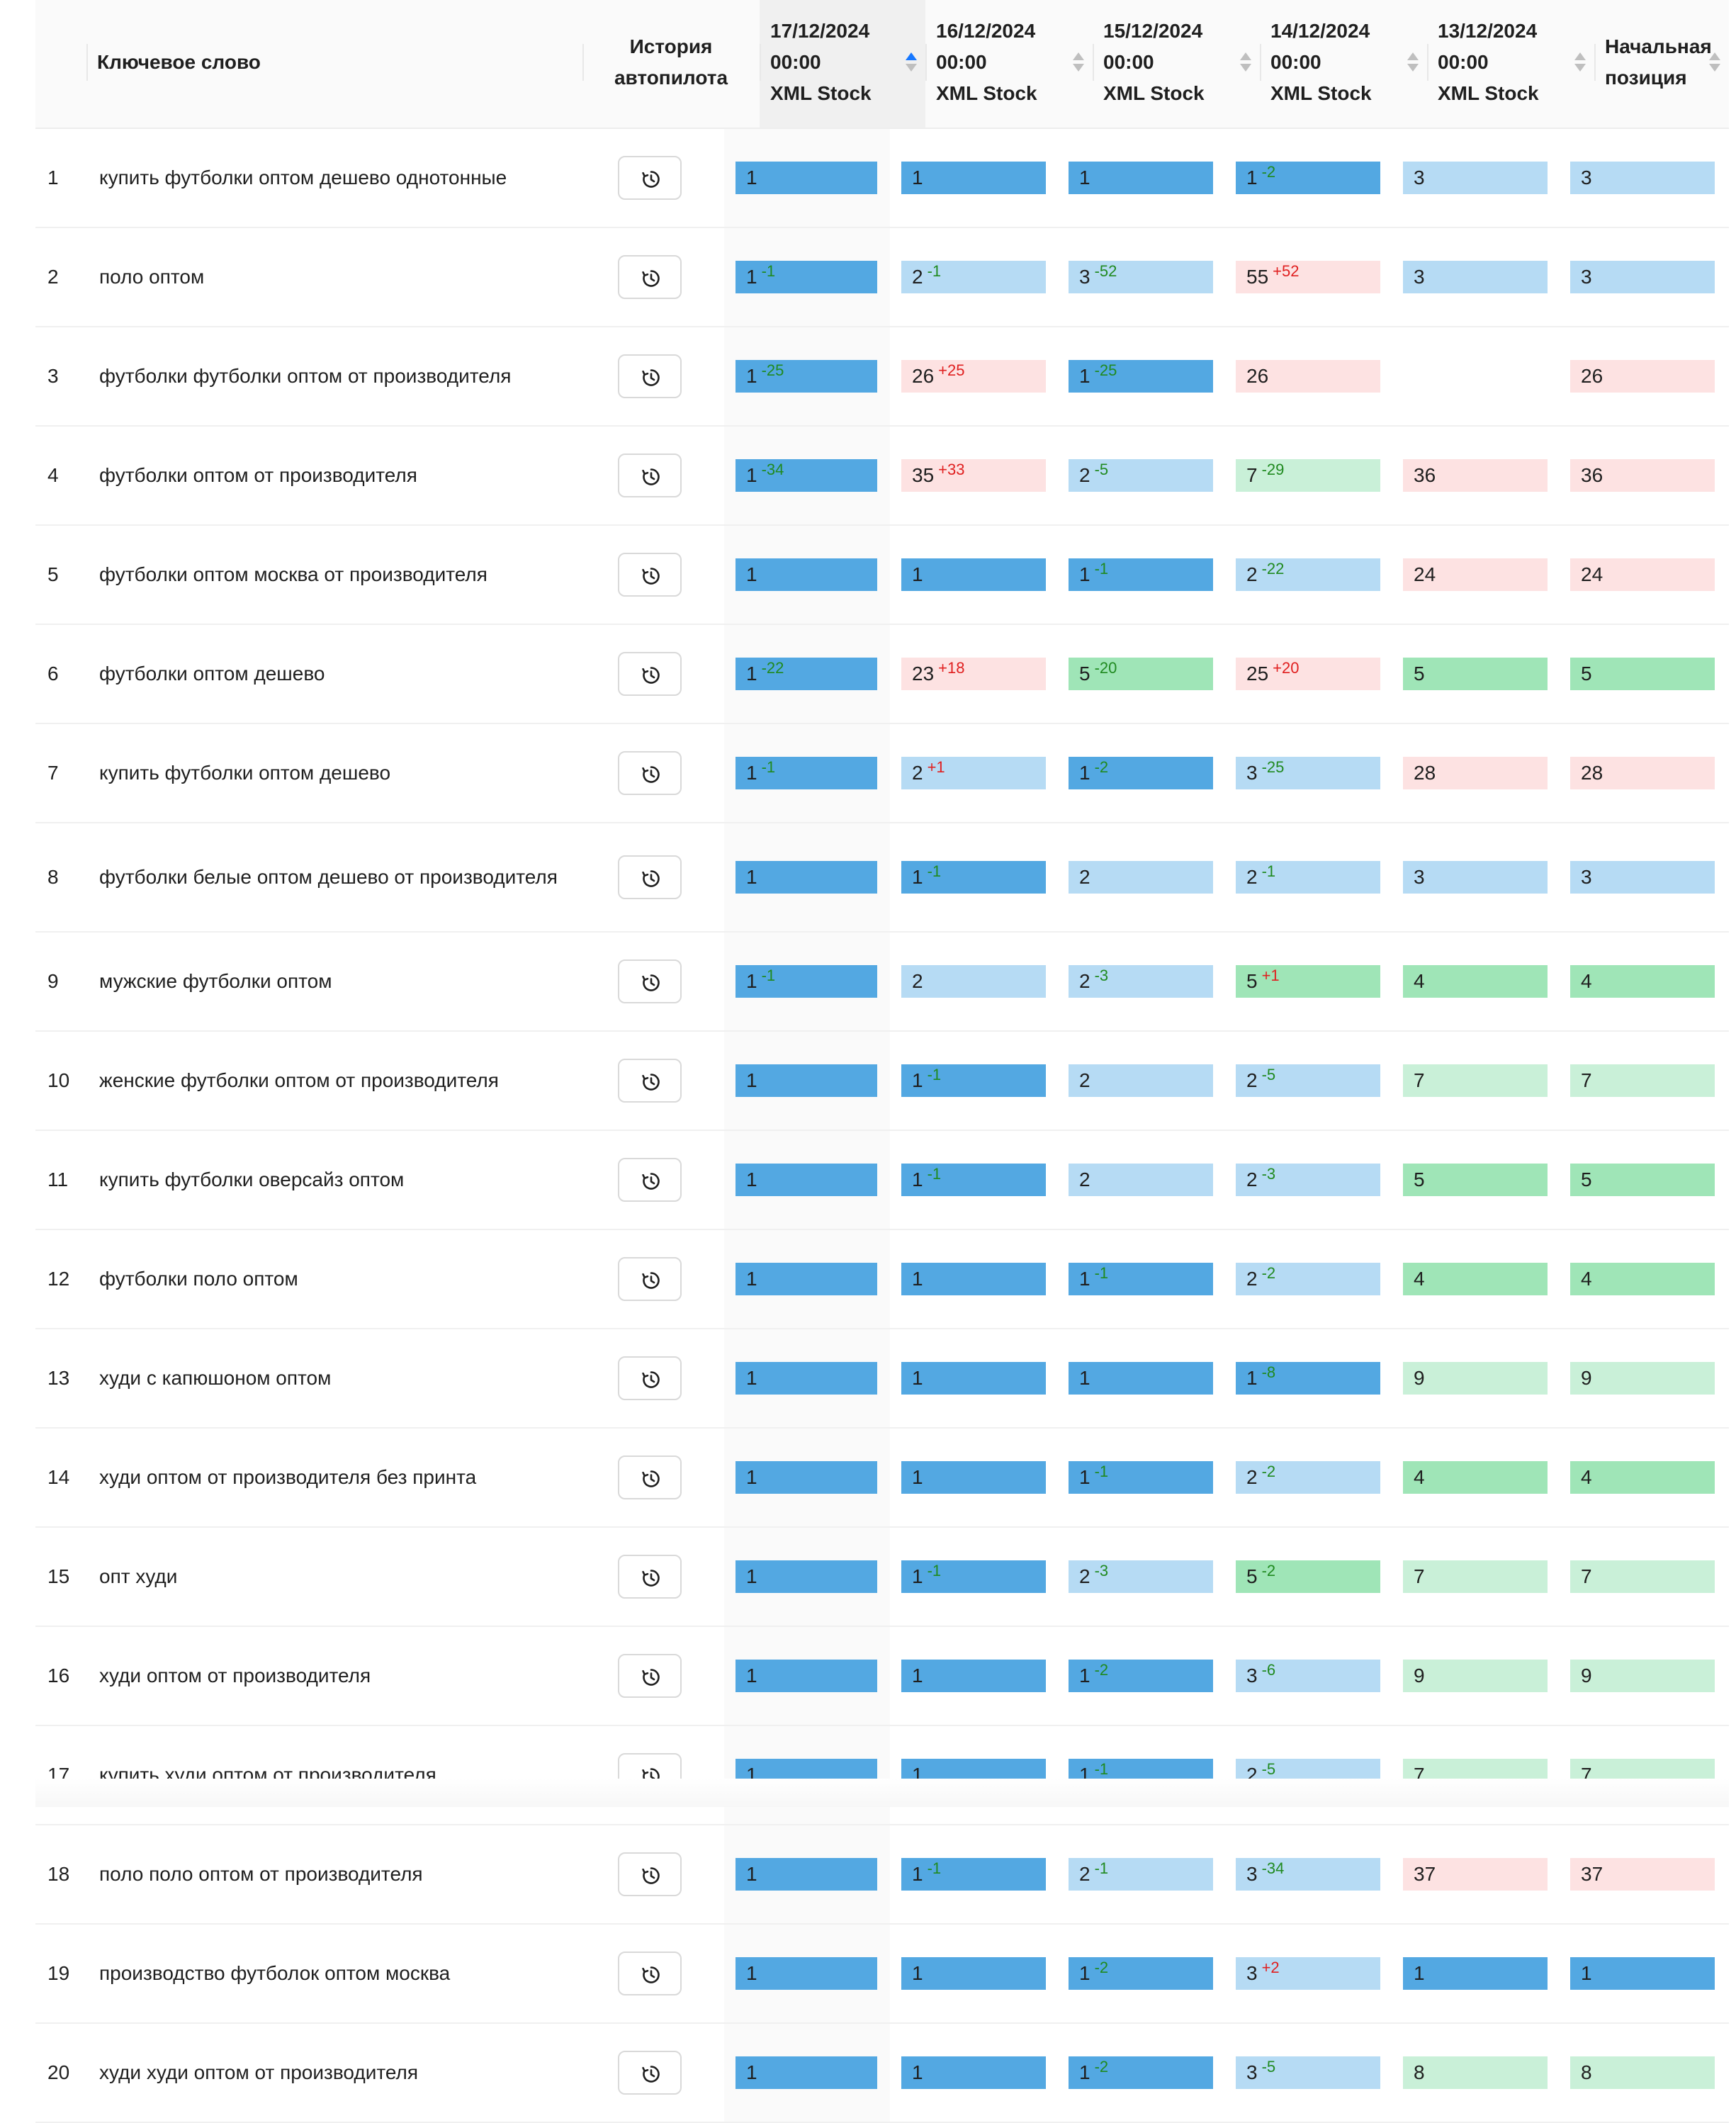 The image size is (1736, 2123). Describe the element at coordinates (1592, 475) in the screenshot. I see `position-value: 36` at that location.